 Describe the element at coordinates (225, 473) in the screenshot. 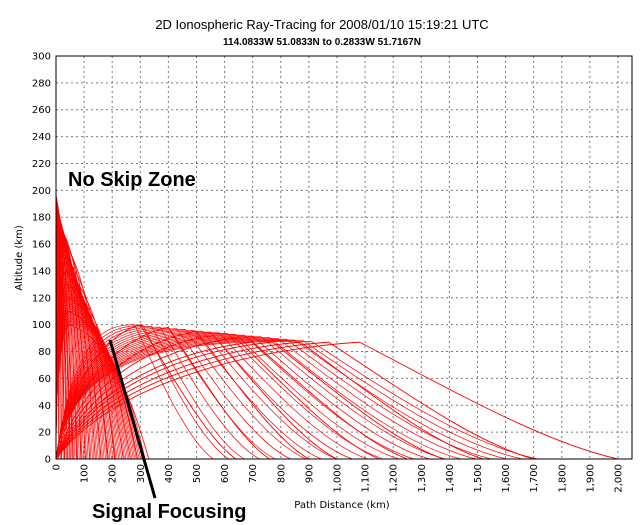

I see `x-tick-label: 600` at that location.